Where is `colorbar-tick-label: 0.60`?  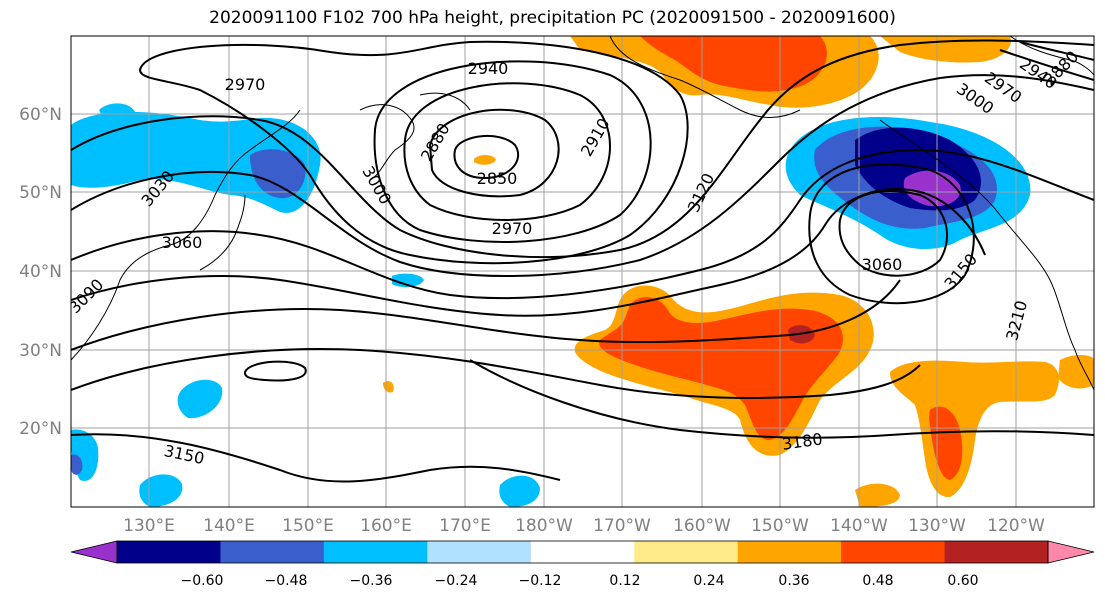 colorbar-tick-label: 0.60 is located at coordinates (962, 581).